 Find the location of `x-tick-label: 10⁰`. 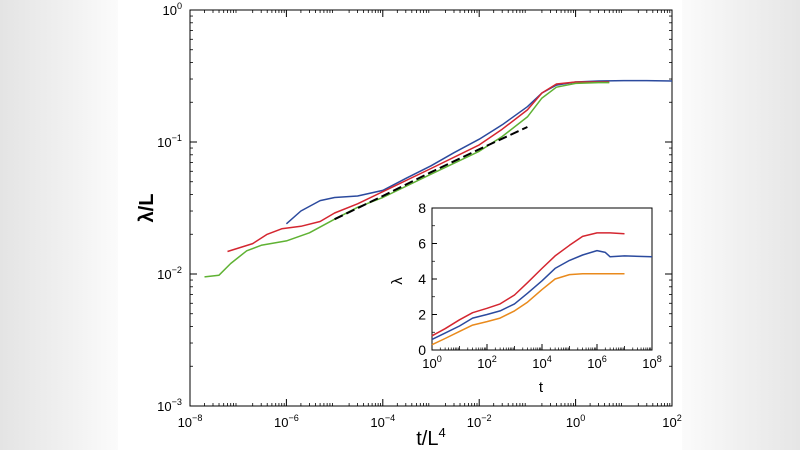

x-tick-label: 10⁰ is located at coordinates (576, 421).